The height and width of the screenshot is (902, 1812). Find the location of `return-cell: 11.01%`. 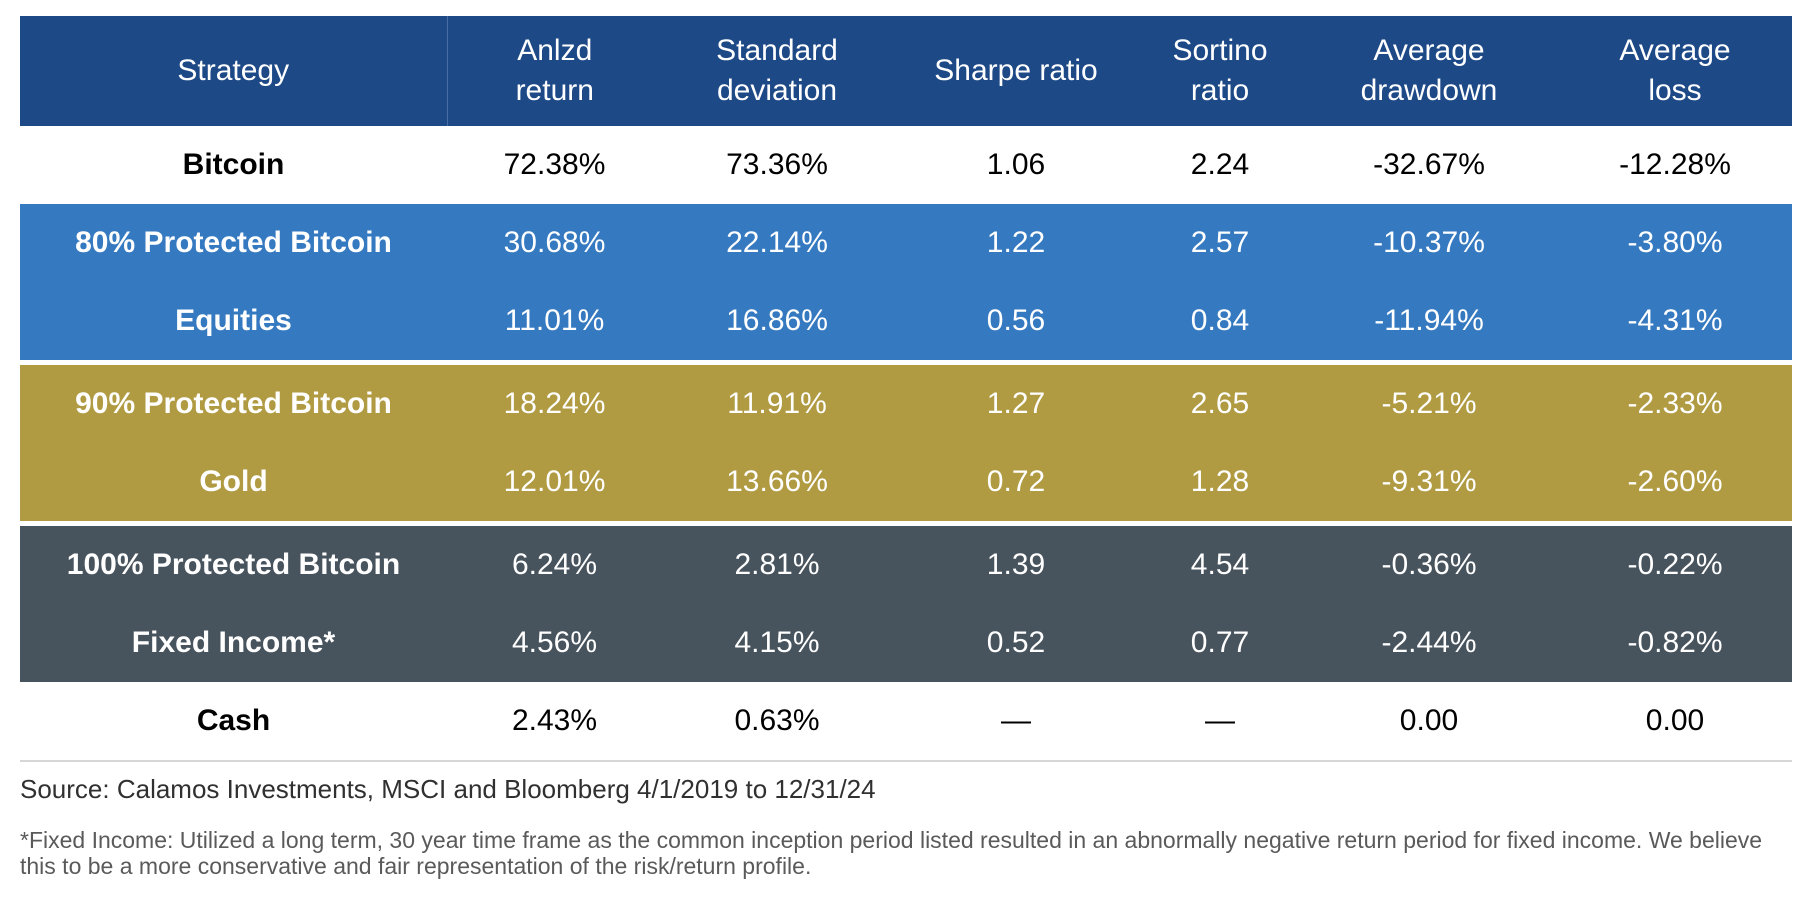

return-cell: 11.01% is located at coordinates (554, 322).